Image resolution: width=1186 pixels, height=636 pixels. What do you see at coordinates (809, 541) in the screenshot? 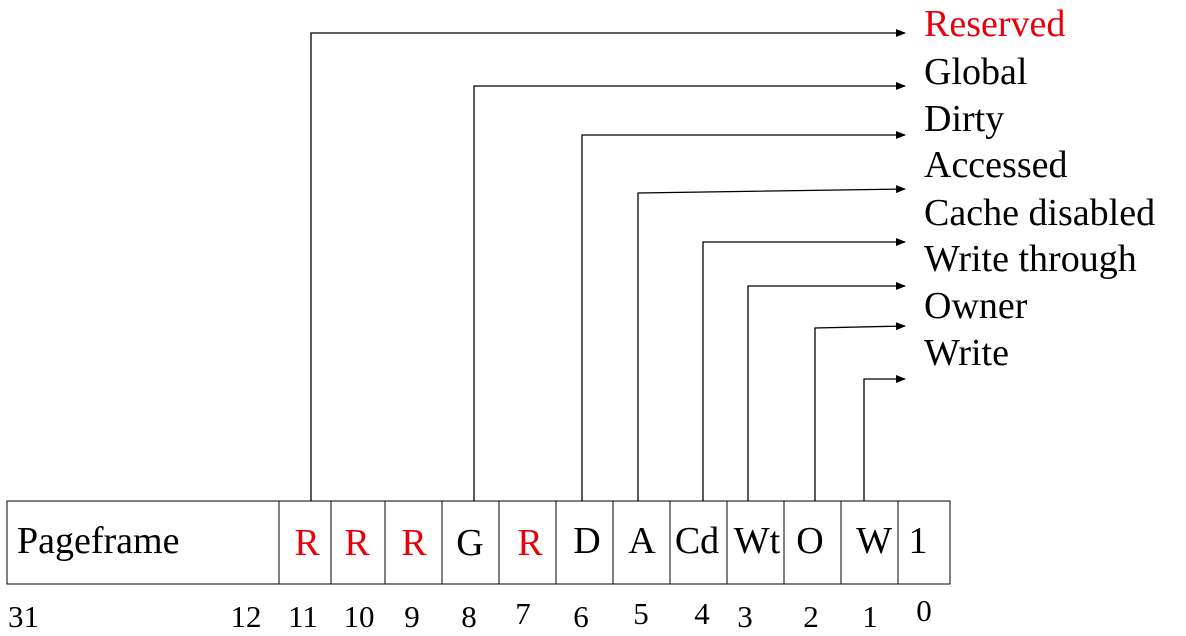
I see `field-bit2: O` at bounding box center [809, 541].